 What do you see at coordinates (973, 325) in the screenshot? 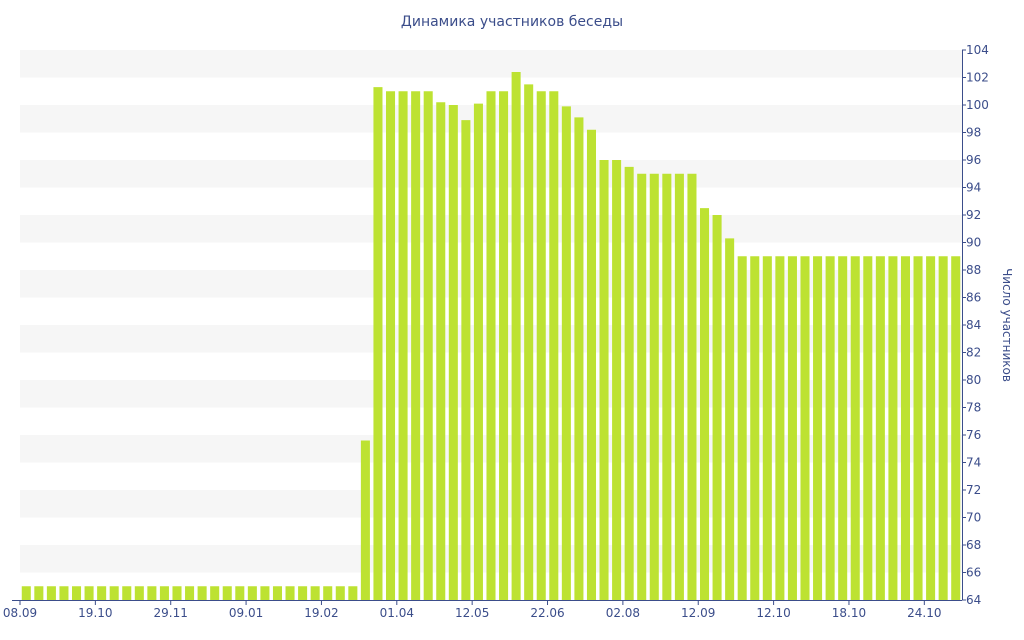
I see `y-tick-label: 84` at bounding box center [973, 325].